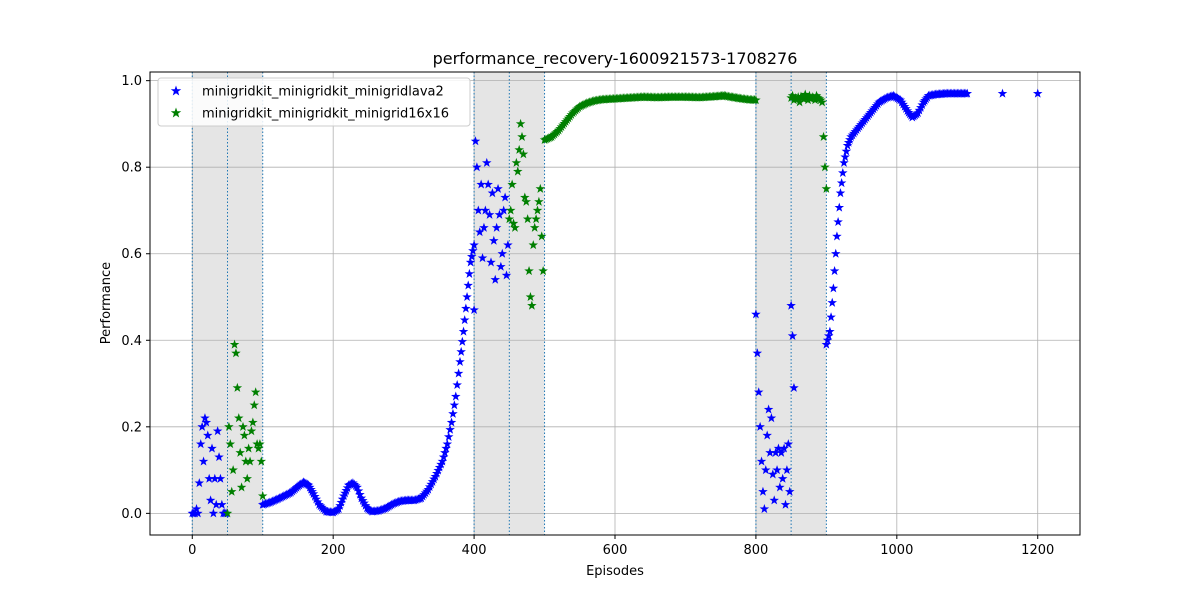  What do you see at coordinates (131, 254) in the screenshot?
I see `y-tick-label: 0.6` at bounding box center [131, 254].